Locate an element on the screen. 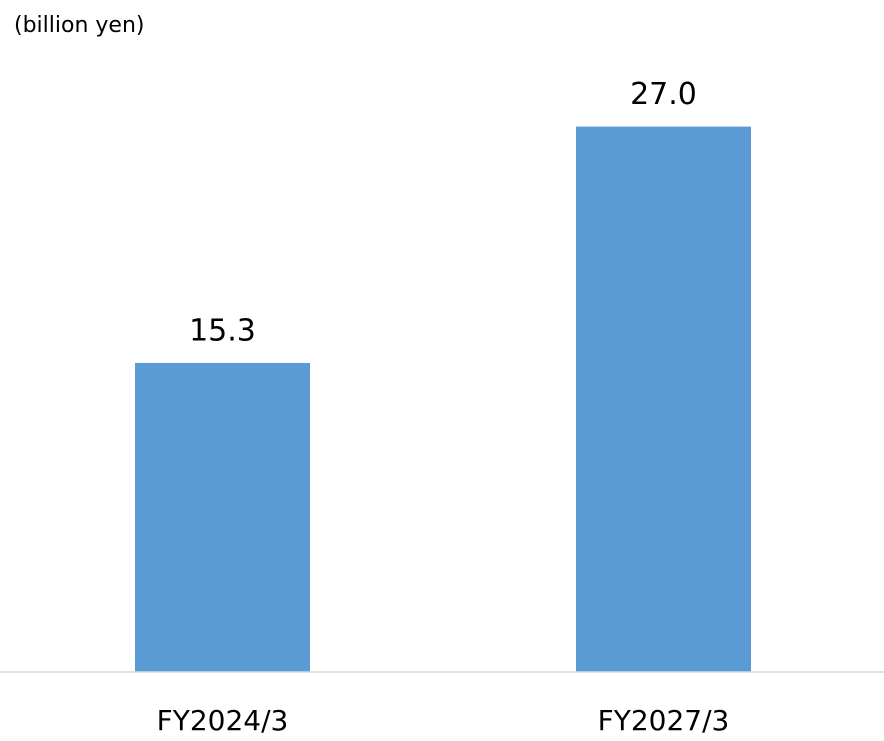 This screenshot has width=884, height=741. x-tick-label: FY2027/3 is located at coordinates (664, 720).